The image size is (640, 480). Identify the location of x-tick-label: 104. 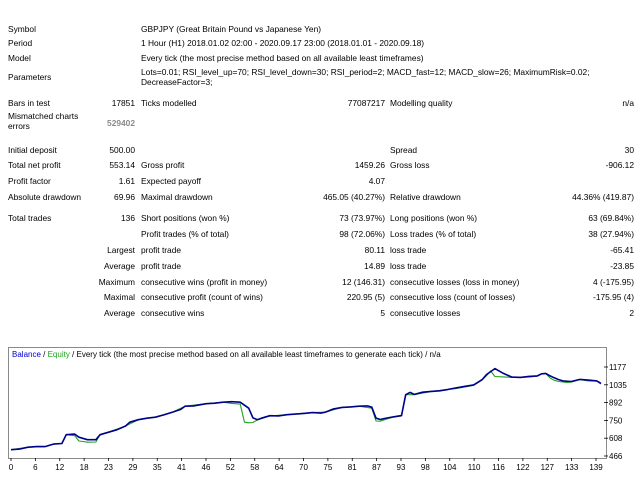
(450, 467).